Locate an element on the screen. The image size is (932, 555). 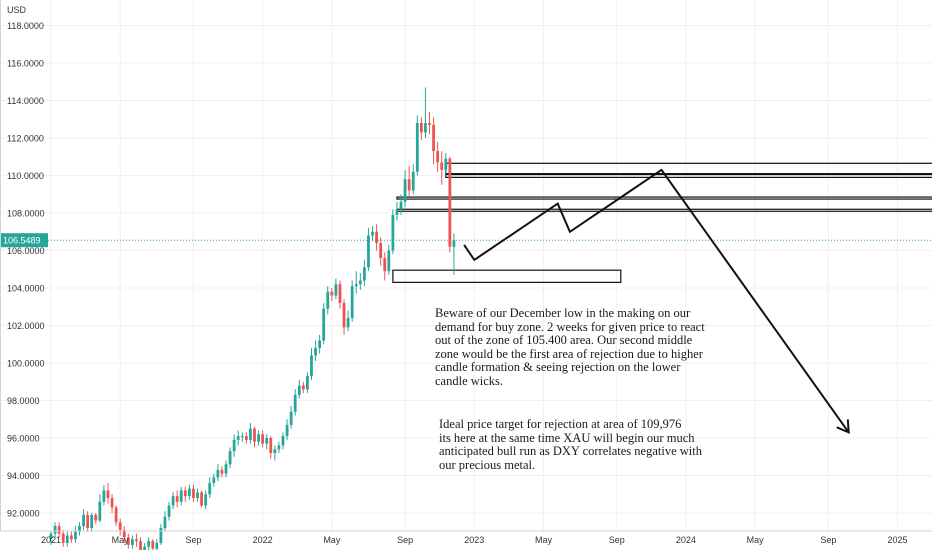
y-tick-label: 108.0000 is located at coordinates (26, 214).